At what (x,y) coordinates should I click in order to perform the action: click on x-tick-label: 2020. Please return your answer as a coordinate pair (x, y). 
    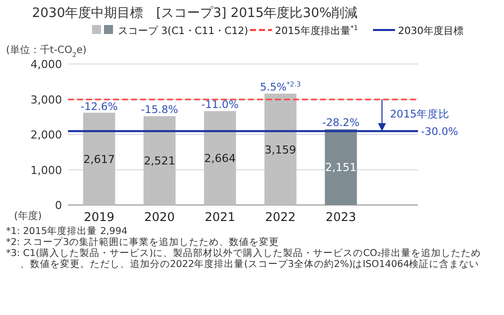
    Looking at the image, I should click on (159, 217).